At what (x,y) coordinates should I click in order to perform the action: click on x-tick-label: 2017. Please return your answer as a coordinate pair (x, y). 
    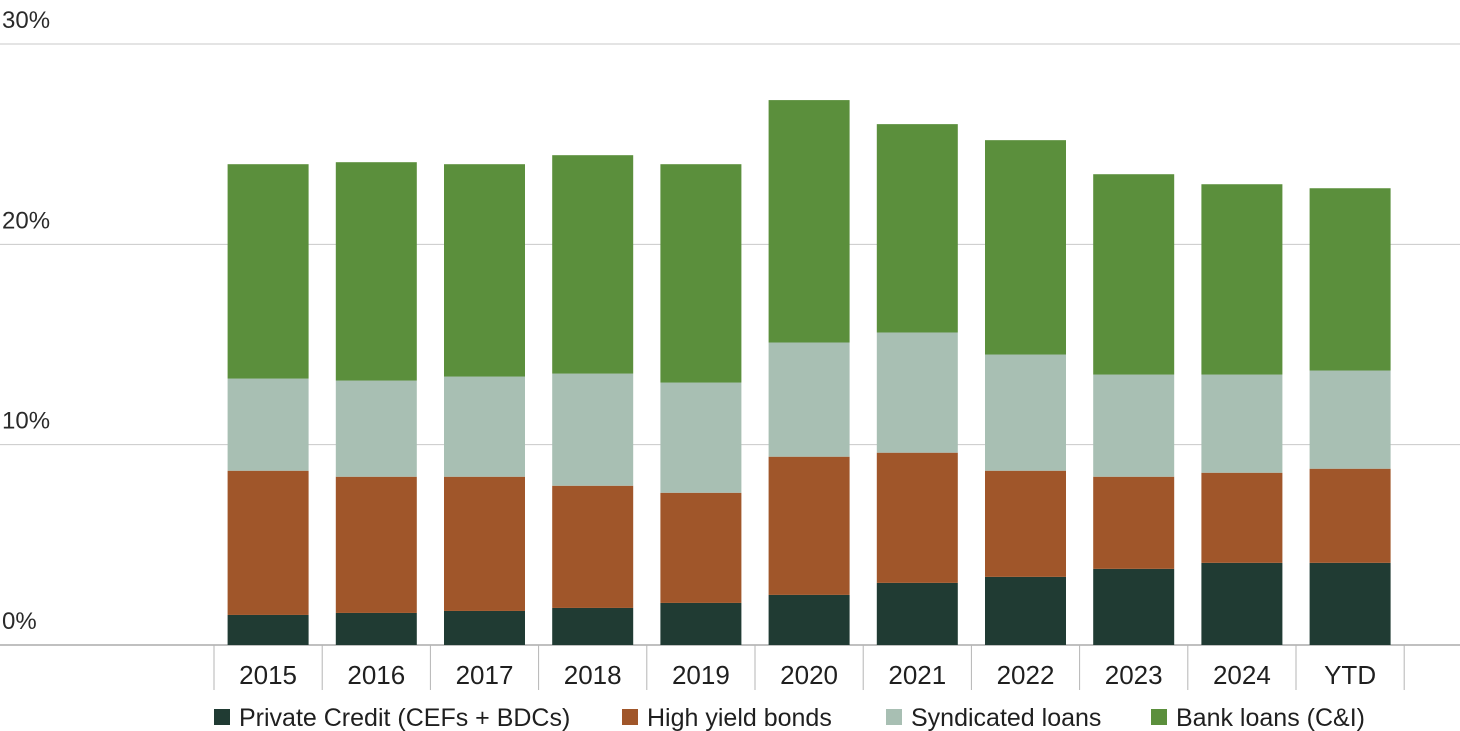
    Looking at the image, I should click on (485, 675).